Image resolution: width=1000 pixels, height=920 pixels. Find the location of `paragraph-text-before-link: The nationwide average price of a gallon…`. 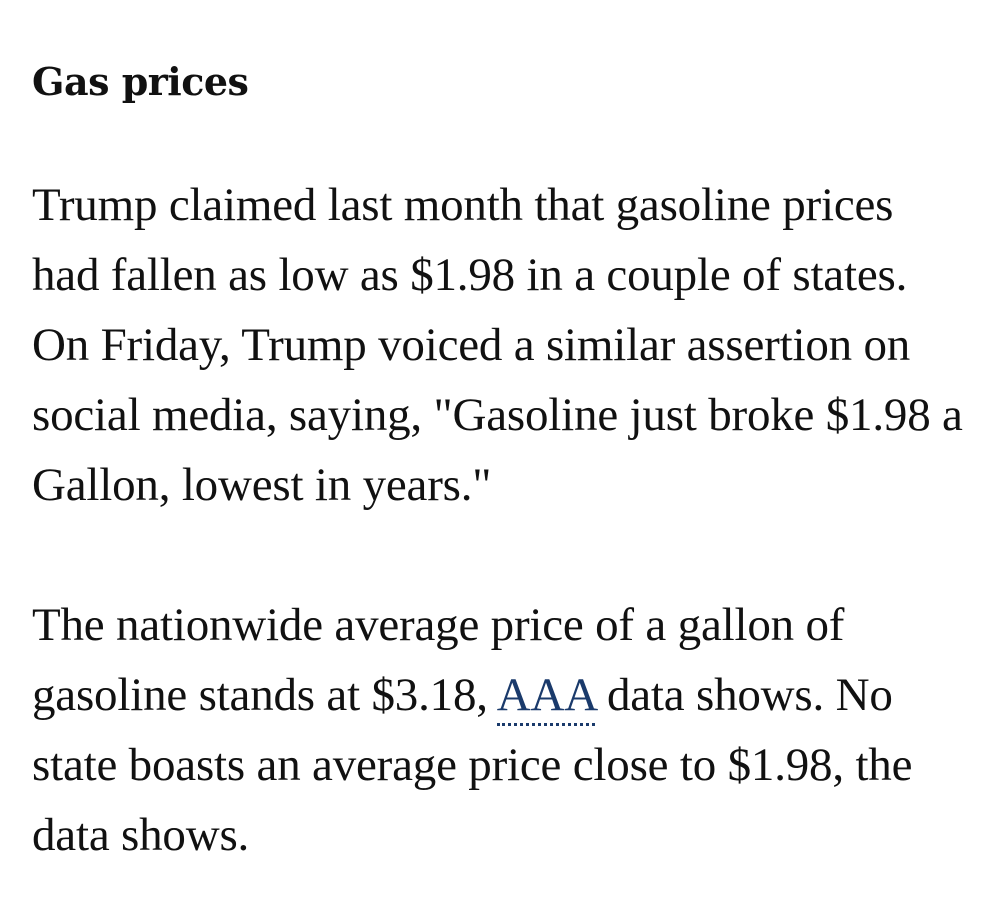

paragraph-text-before-link: The nationwide average price of a gallon… is located at coordinates (438, 660).